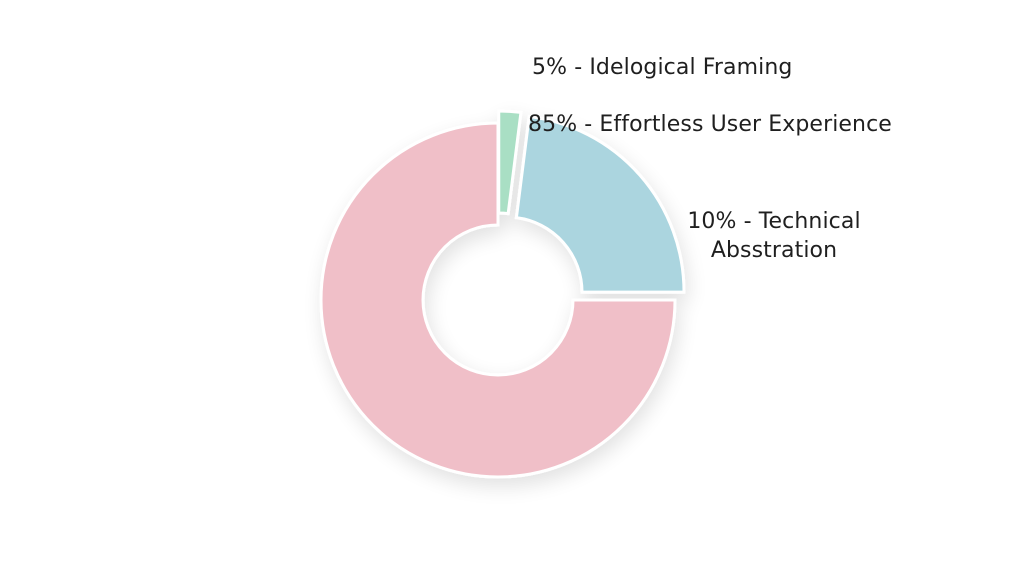 This screenshot has width=1024, height=575. Describe the element at coordinates (510, 162) in the screenshot. I see `slice-ideological-framing` at that location.